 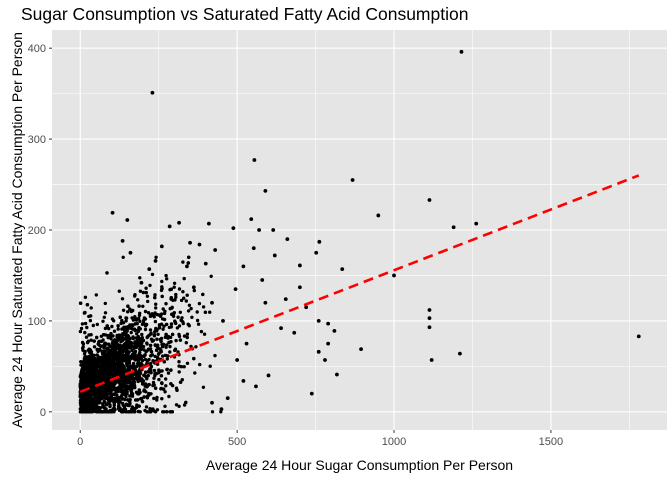 I want to click on x-tick-label: 0, so click(x=80, y=442).